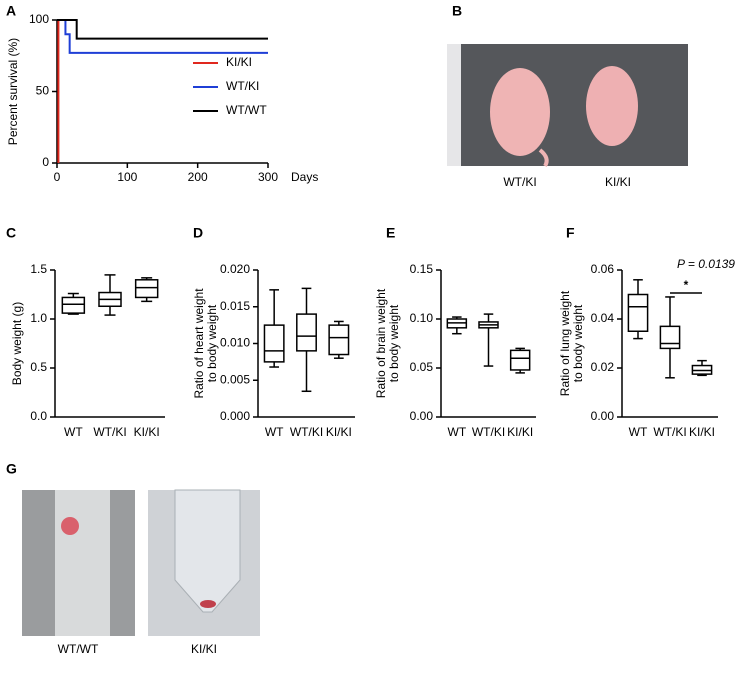 Image resolution: width=746 pixels, height=682 pixels. What do you see at coordinates (565, 343) in the screenshot?
I see `y-axis-label: Ratio of lung weight` at bounding box center [565, 343].